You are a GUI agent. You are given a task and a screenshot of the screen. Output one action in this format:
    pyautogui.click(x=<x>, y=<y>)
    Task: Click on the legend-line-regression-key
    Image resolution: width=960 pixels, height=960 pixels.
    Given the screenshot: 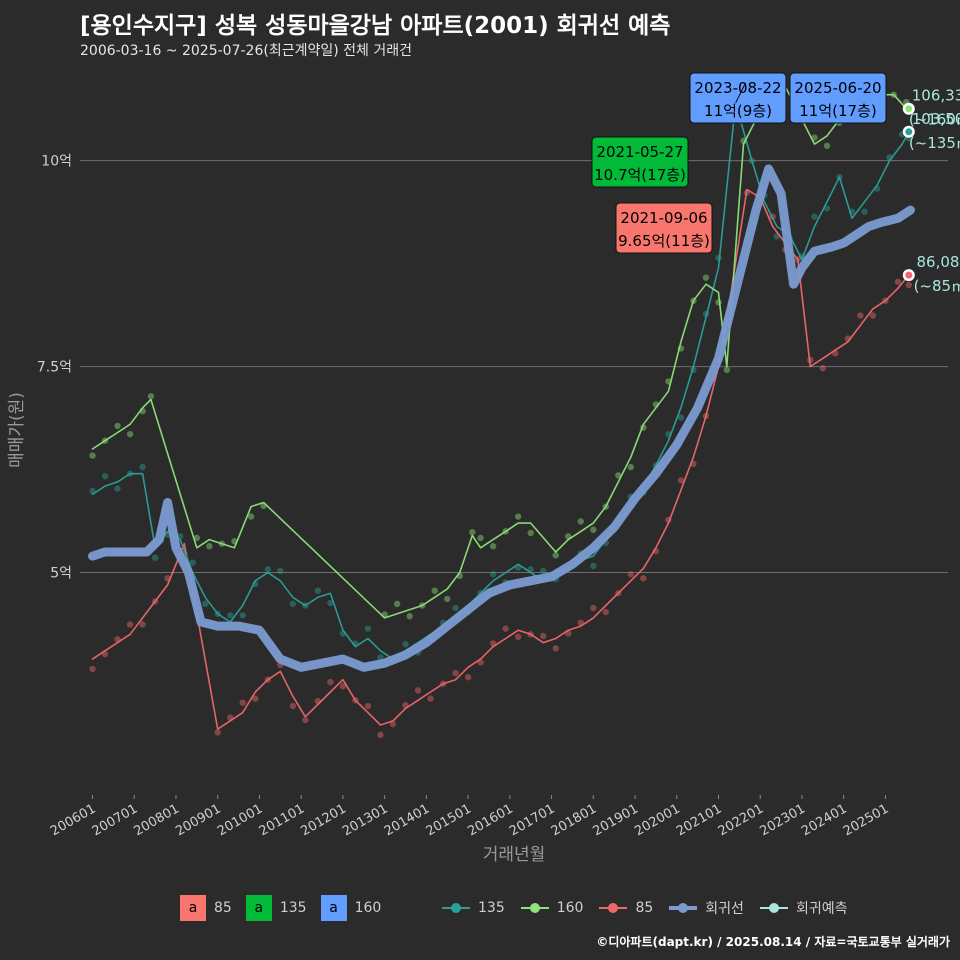 What is the action you would take?
    pyautogui.click(x=683, y=908)
    